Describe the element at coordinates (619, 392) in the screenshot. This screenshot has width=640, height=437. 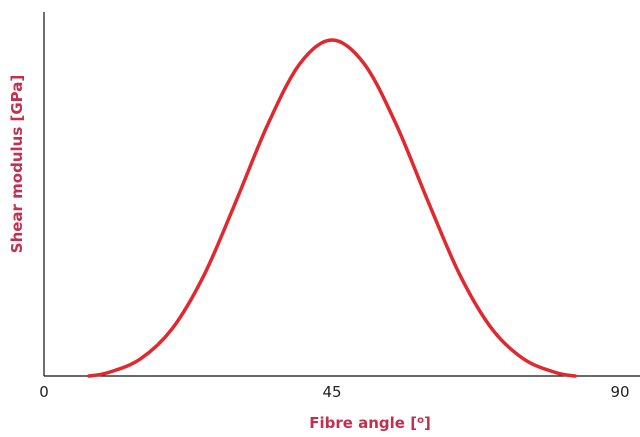
I see `x-tick-label-2: 90` at that location.